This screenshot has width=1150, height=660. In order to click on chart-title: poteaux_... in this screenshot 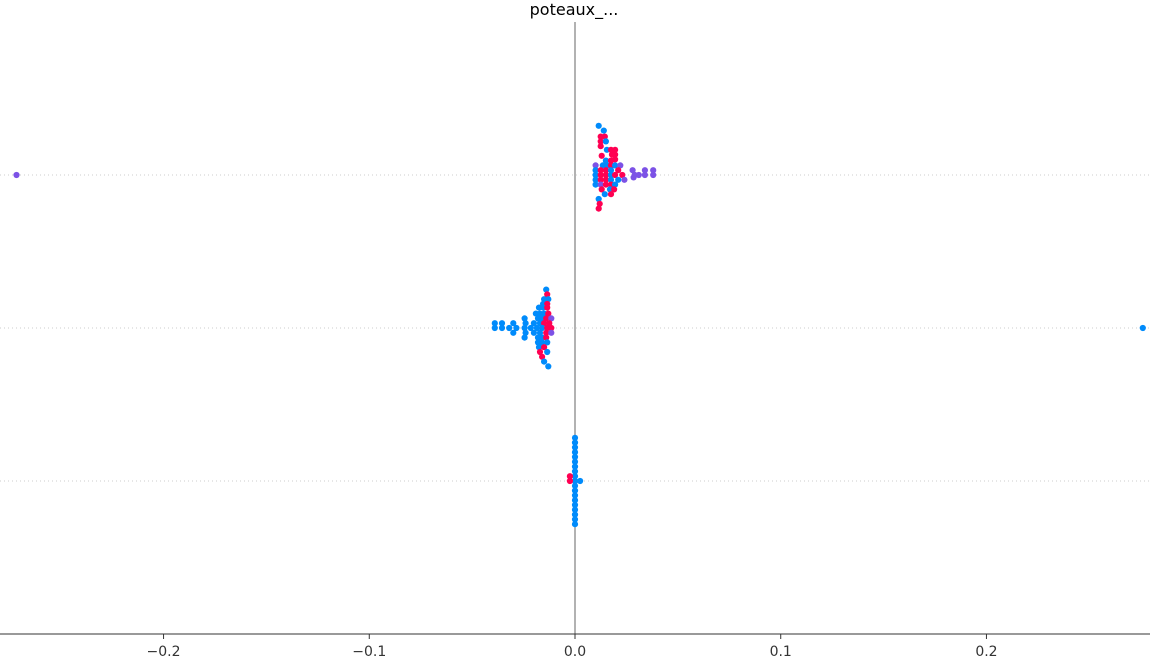, I will do `click(574, 10)`.